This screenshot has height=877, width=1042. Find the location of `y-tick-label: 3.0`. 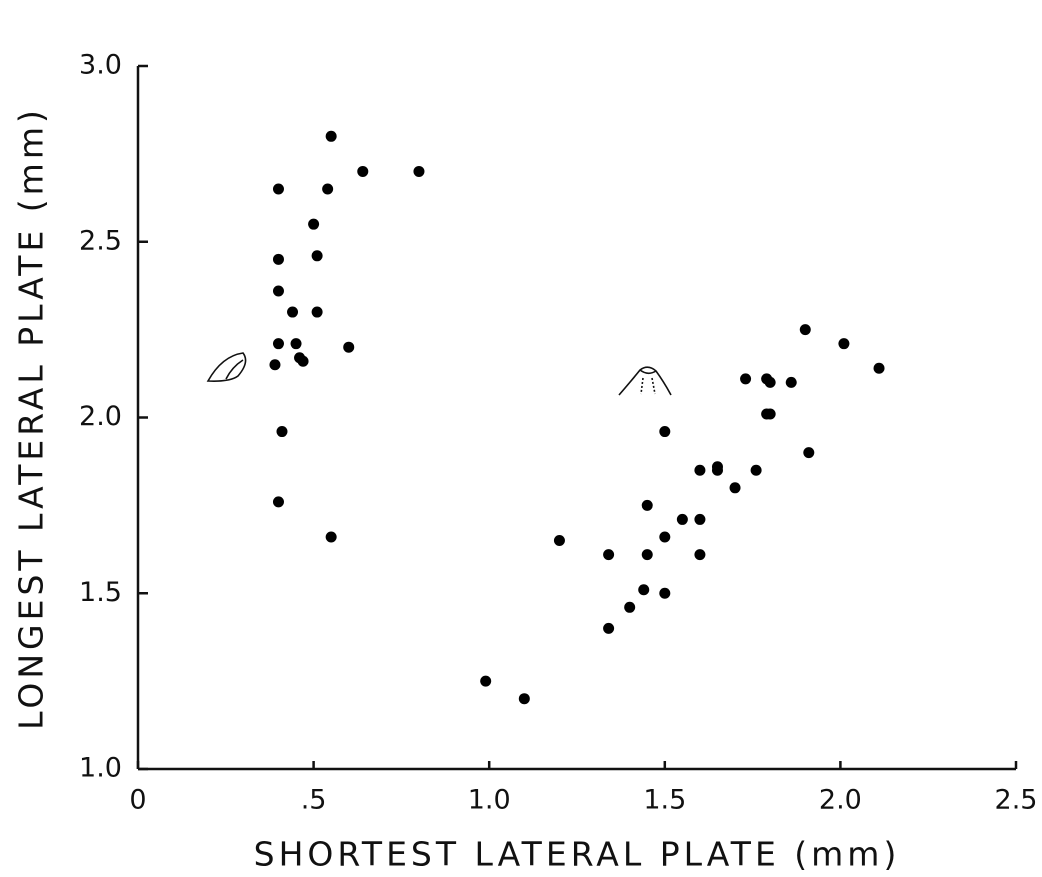

y-tick-label: 3.0 is located at coordinates (100, 65).